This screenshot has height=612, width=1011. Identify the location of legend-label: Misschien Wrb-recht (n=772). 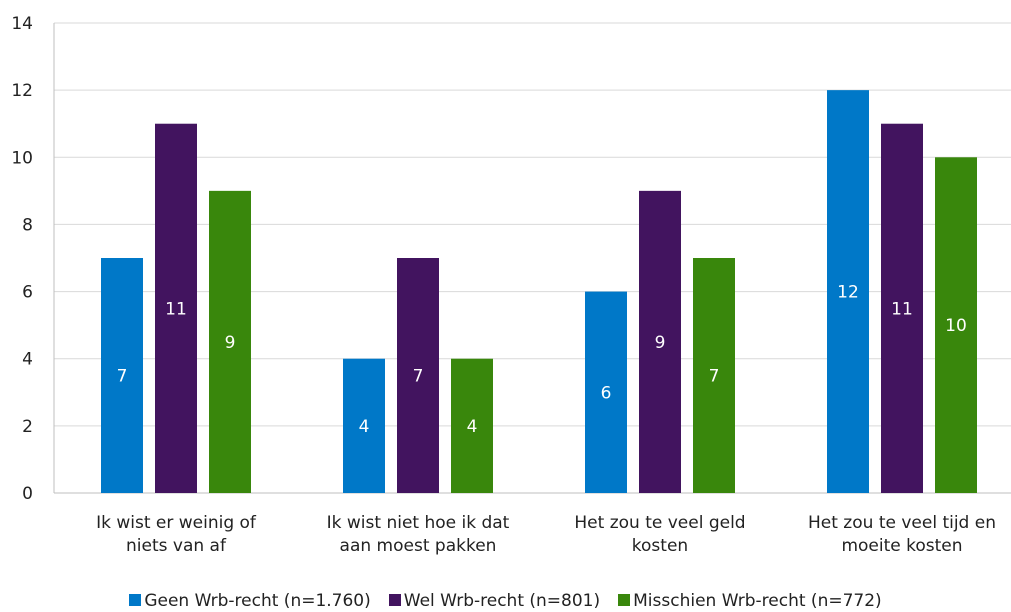
(757, 601).